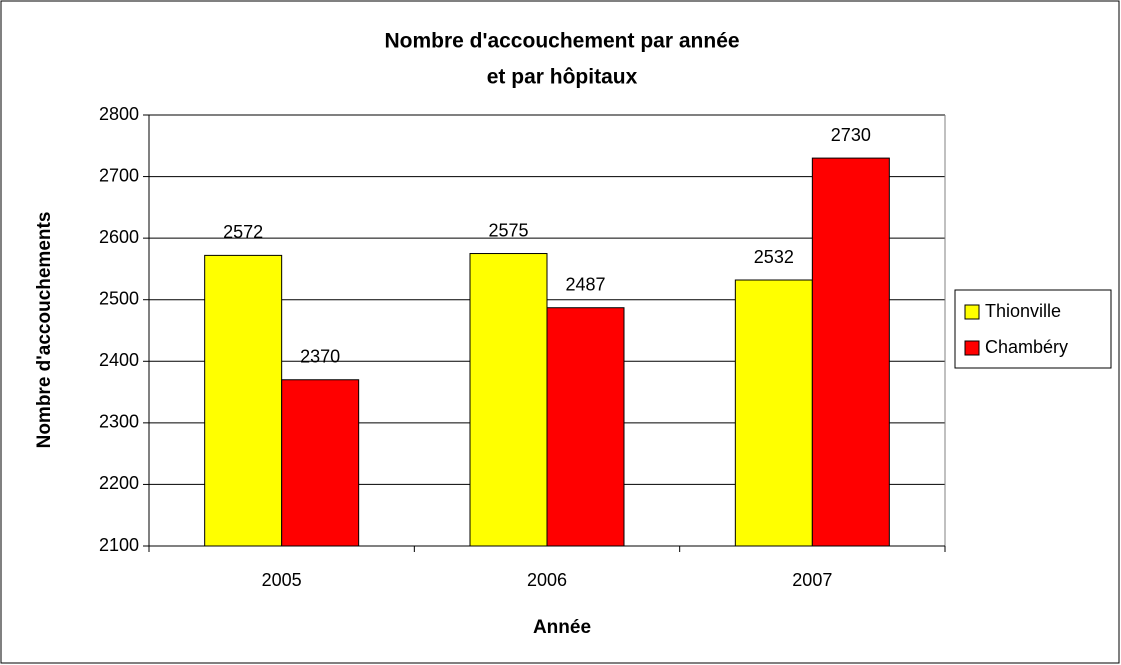  Describe the element at coordinates (44, 330) in the screenshot. I see `y-axis-label: Nombre d'accouchements` at that location.